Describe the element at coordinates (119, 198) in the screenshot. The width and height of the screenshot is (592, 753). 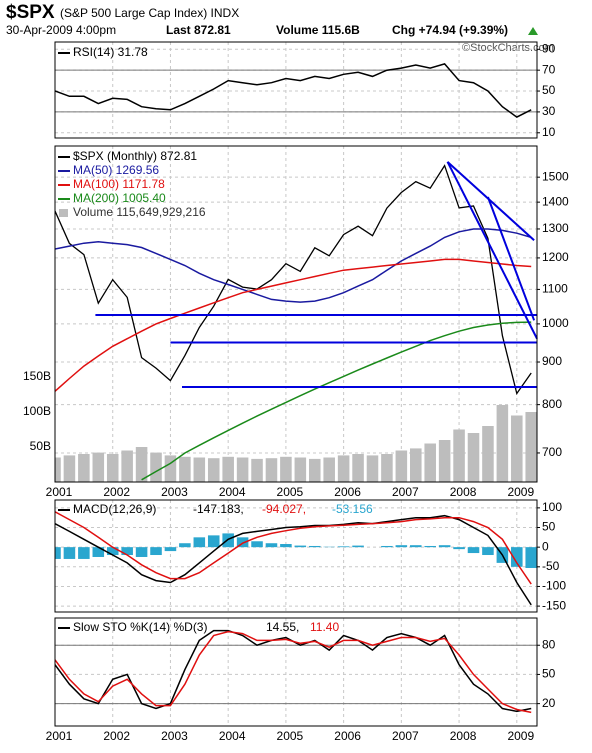
I see `legend-label: MA(200) 1005.40` at that location.